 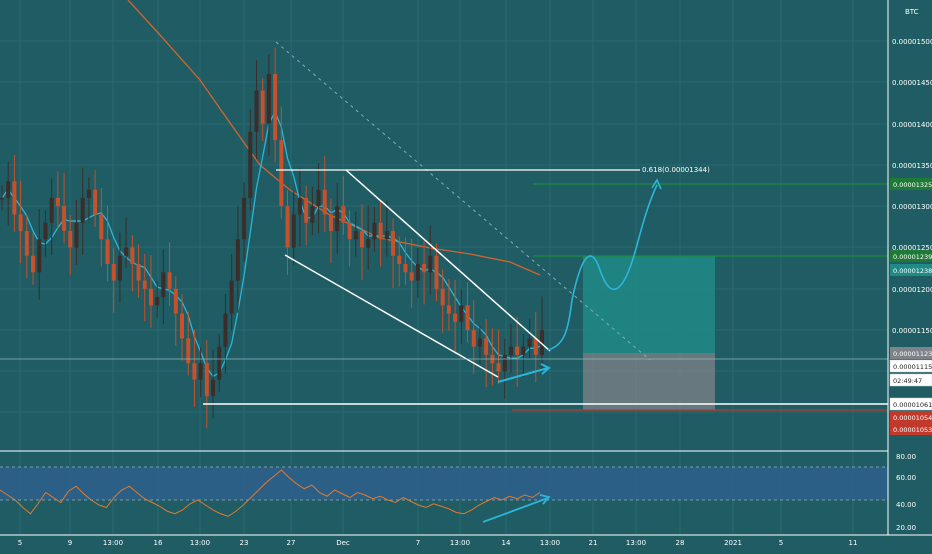 I want to click on wedge-upper-line, so click(x=448, y=260).